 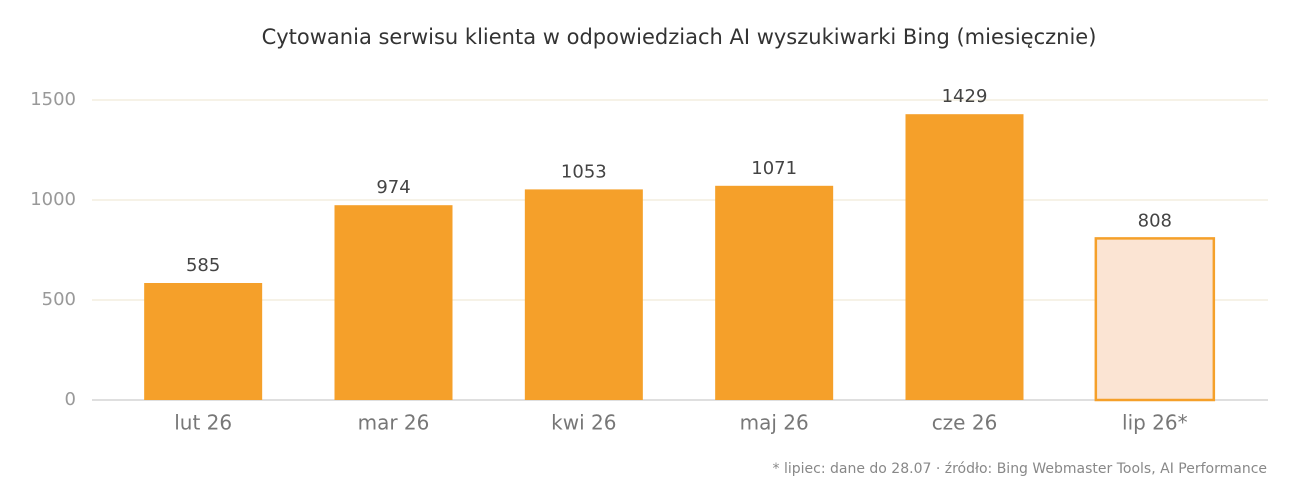 I want to click on value-label: 1429, so click(x=965, y=96).